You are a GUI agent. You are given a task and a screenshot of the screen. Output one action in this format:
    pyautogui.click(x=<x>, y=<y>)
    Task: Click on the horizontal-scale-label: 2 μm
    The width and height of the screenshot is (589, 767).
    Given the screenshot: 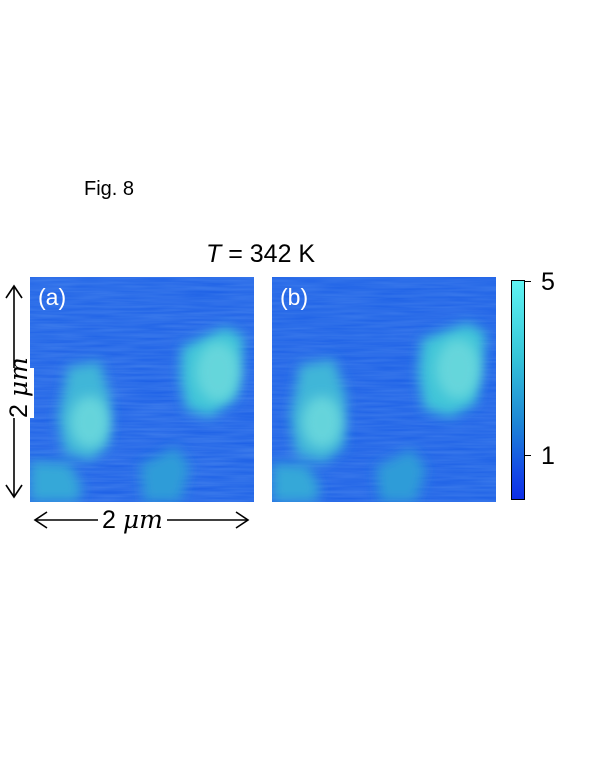 What is the action you would take?
    pyautogui.click(x=132, y=520)
    